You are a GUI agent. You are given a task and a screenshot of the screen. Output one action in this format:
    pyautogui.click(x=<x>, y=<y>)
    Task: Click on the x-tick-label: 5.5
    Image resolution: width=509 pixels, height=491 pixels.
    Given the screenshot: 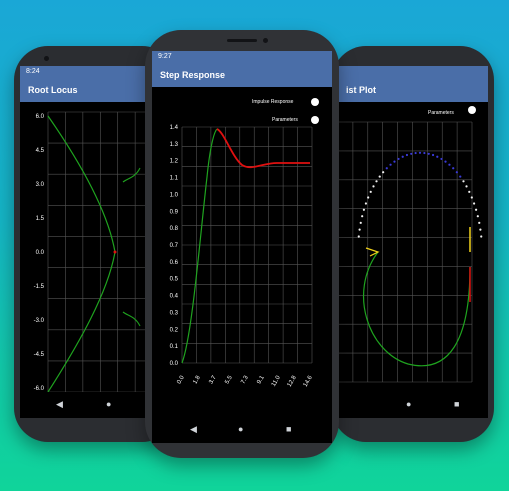 What is the action you would take?
    pyautogui.click(x=229, y=379)
    